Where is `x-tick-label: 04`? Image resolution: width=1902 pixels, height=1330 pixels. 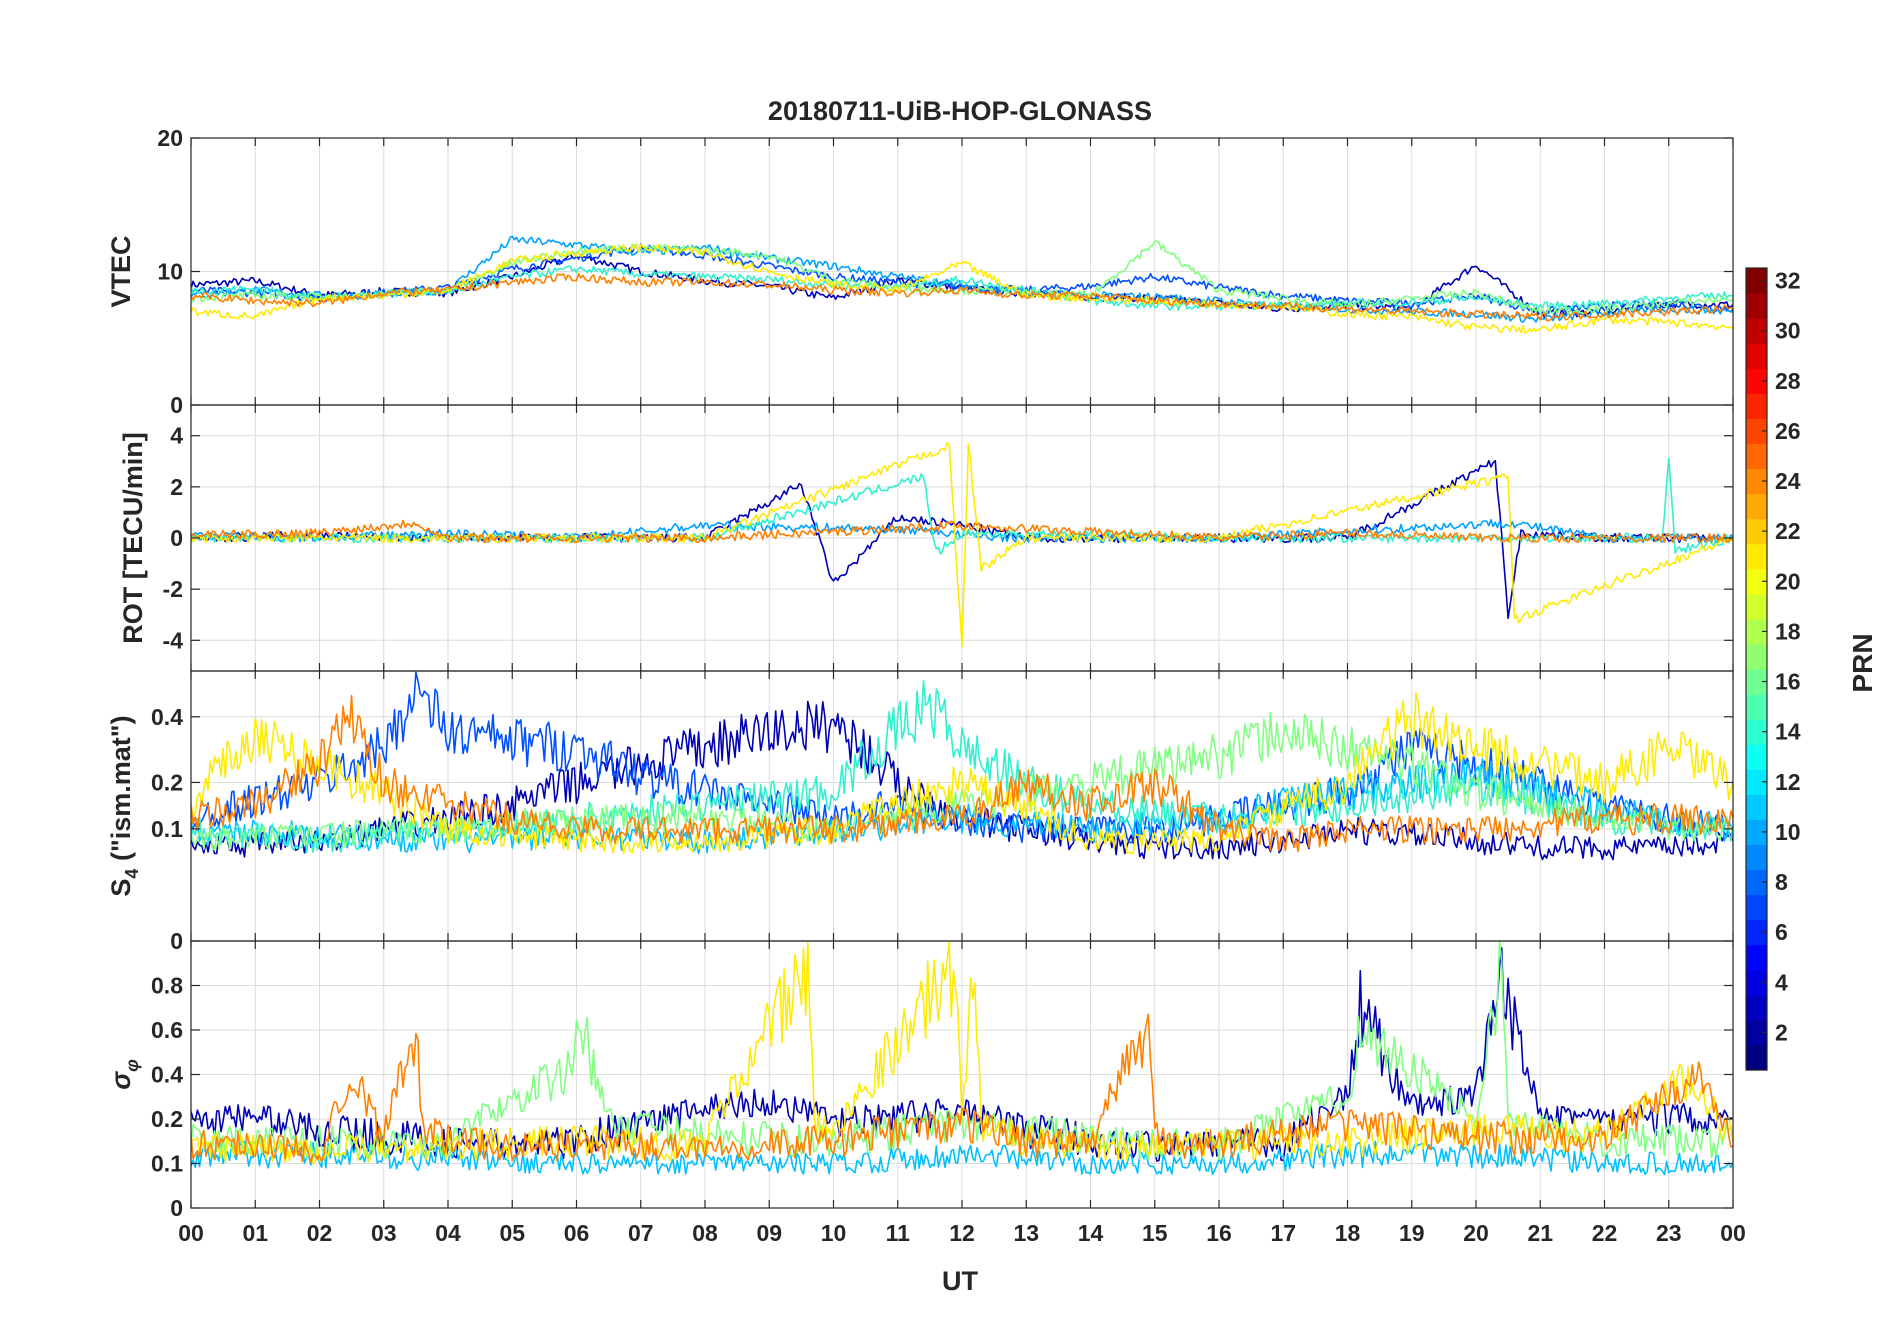
x-tick-label: 04 is located at coordinates (448, 1233).